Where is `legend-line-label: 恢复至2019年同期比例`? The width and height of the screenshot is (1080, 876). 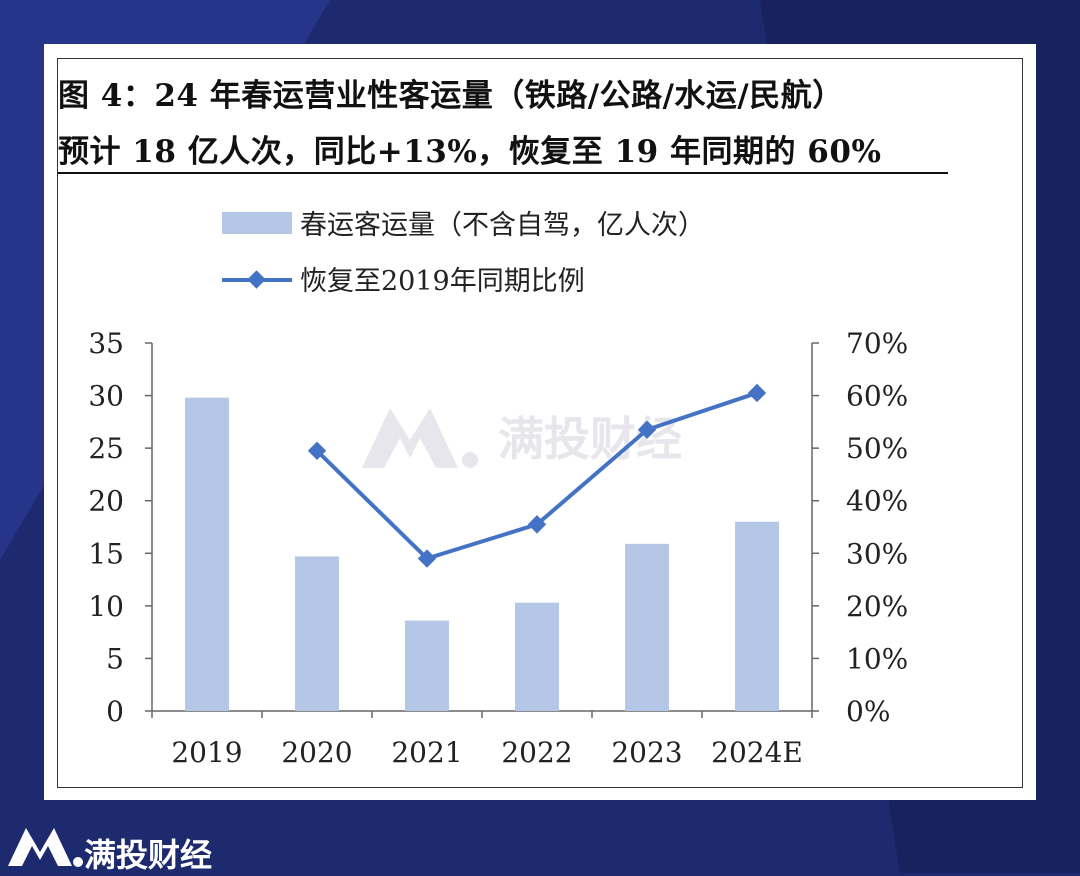 legend-line-label: 恢复至2019年同期比例 is located at coordinates (442, 281).